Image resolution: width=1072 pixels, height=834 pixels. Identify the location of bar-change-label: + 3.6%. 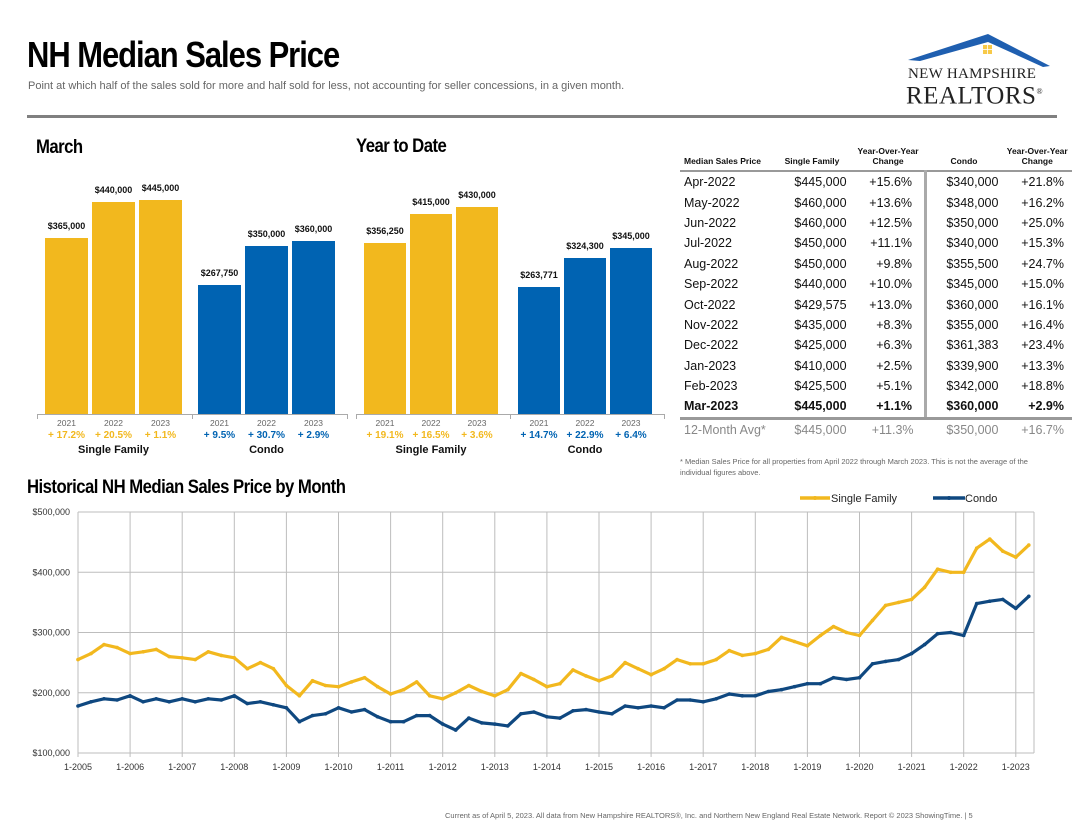
(477, 435).